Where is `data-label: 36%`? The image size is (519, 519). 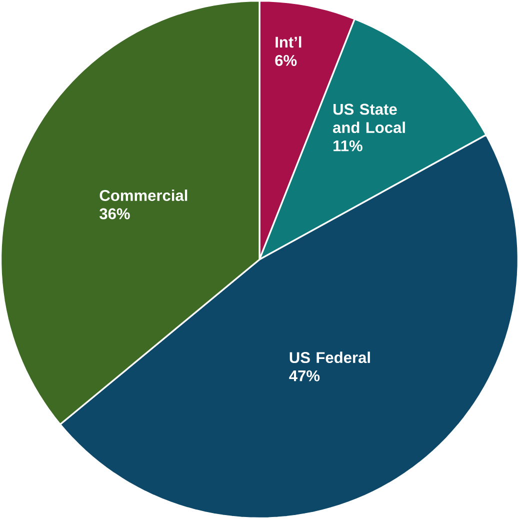 data-label: 36% is located at coordinates (115, 214).